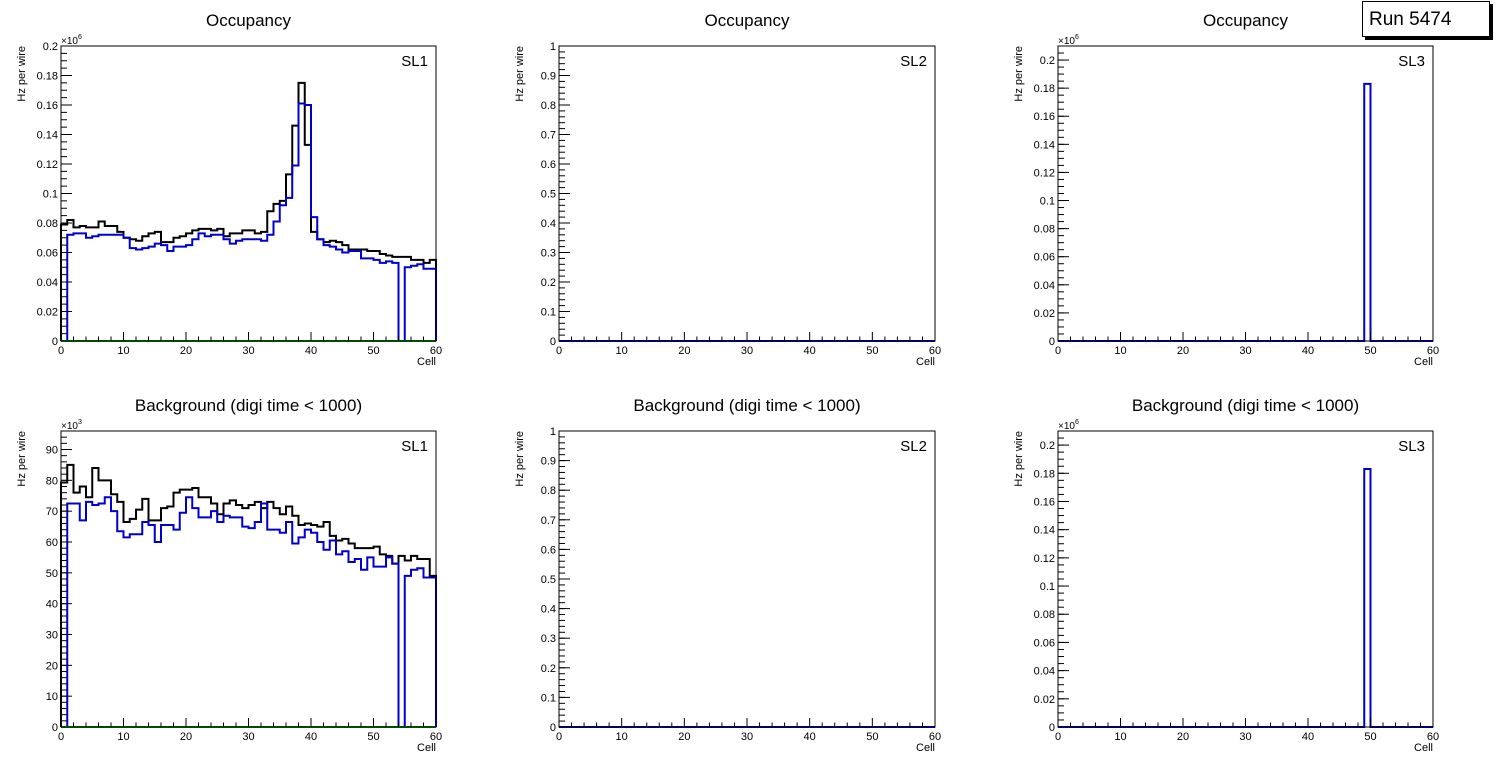  What do you see at coordinates (71, 425) in the screenshot?
I see `y-axis-exponent: ×10³` at bounding box center [71, 425].